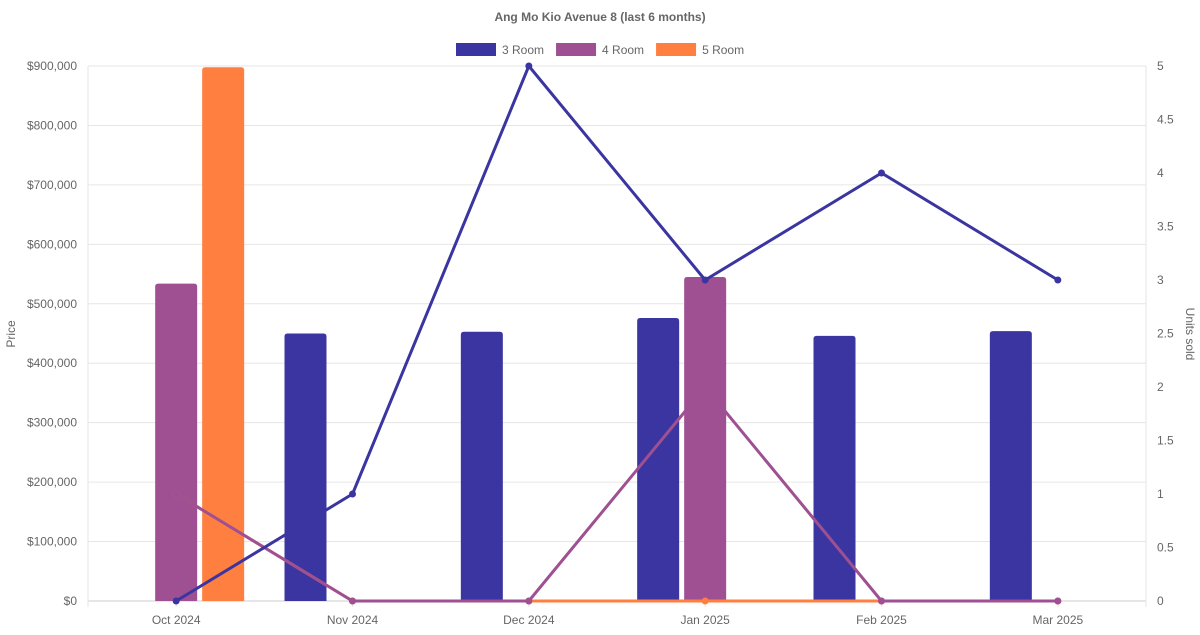 This screenshot has width=1200, height=635. What do you see at coordinates (52, 185) in the screenshot?
I see `y-tick-label: $700,000` at bounding box center [52, 185].